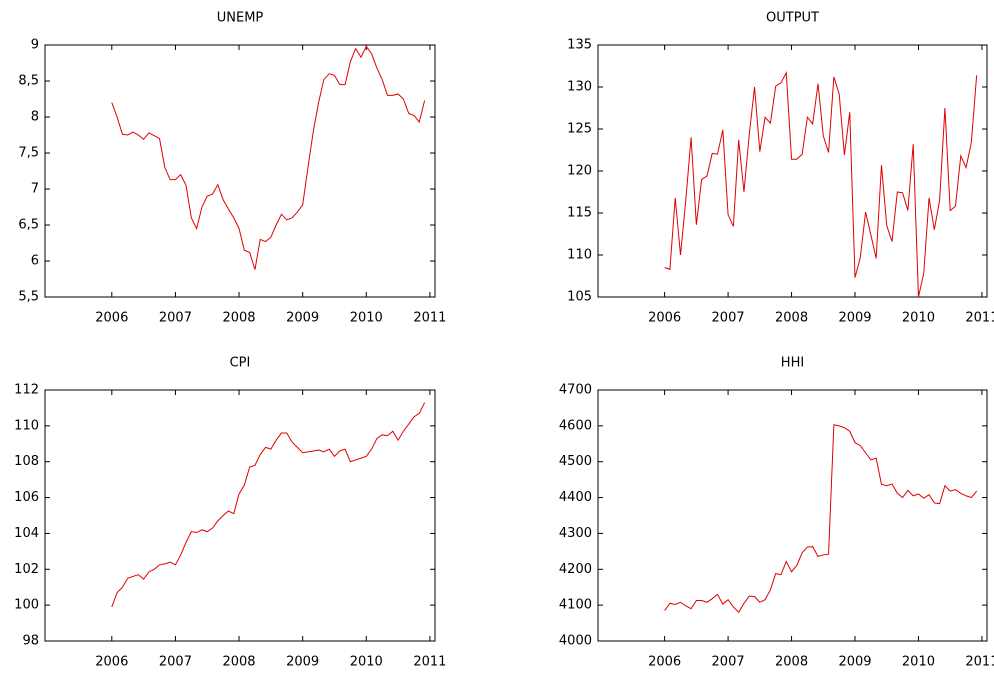  I want to click on y-tick-label: 7,5, so click(28, 153).